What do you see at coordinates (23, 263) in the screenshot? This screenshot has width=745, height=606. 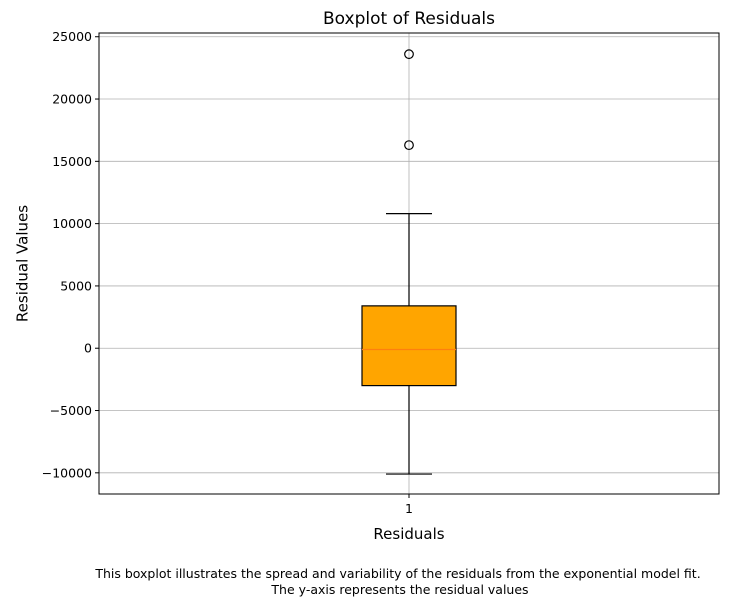 I see `y-axis-label: Residual Values` at bounding box center [23, 263].